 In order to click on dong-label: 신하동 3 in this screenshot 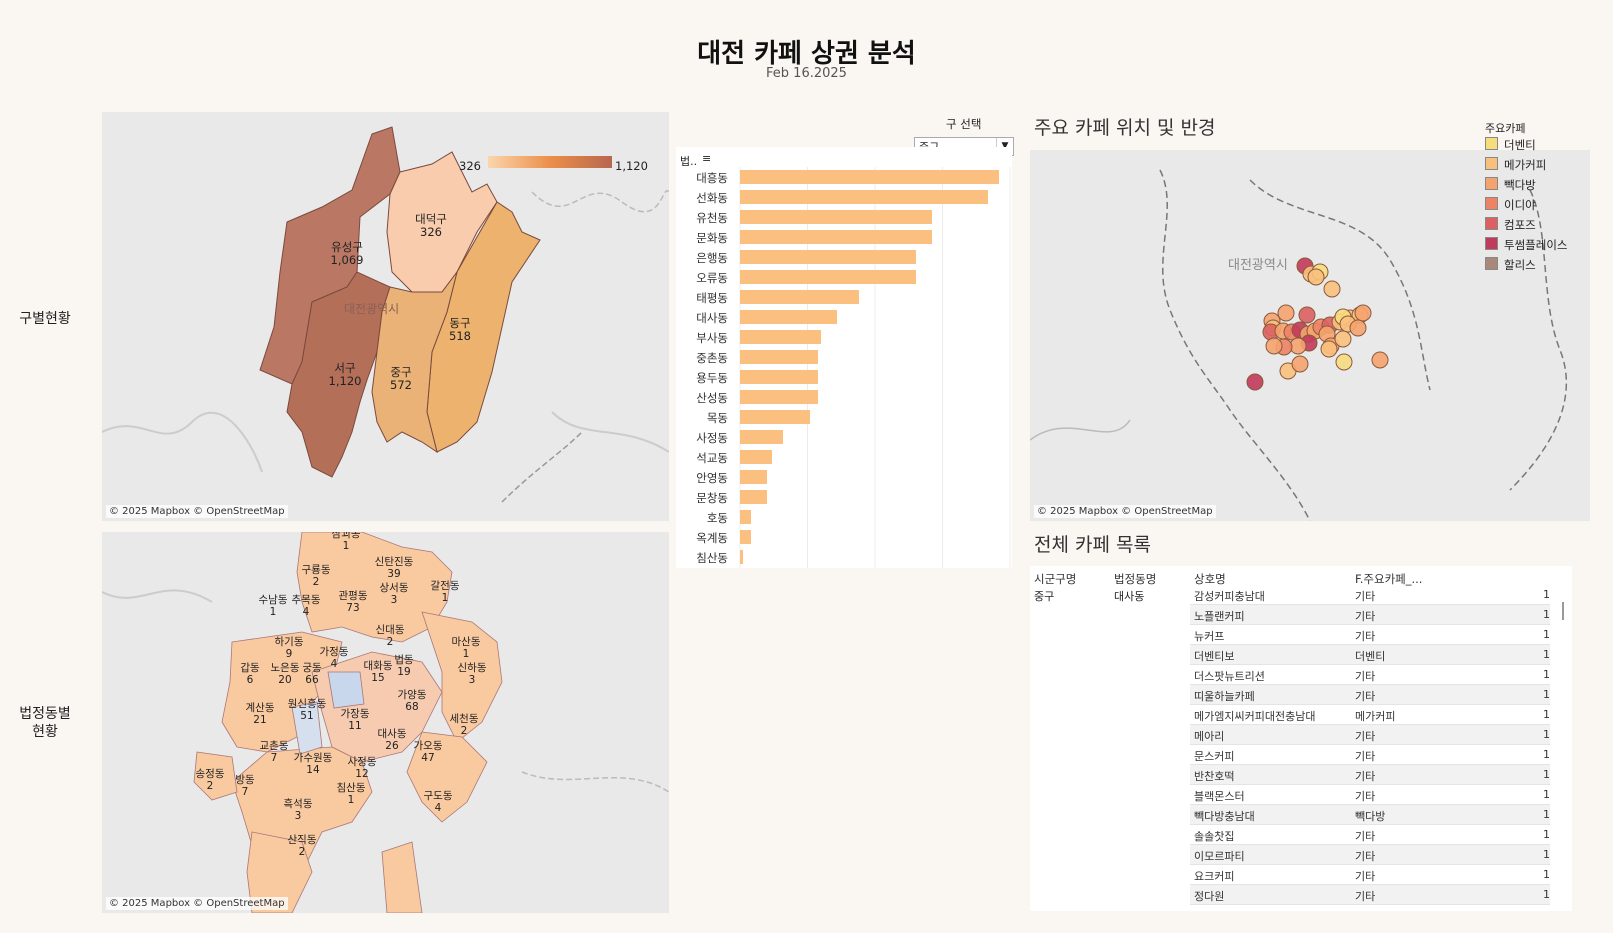, I will do `click(472, 674)`.